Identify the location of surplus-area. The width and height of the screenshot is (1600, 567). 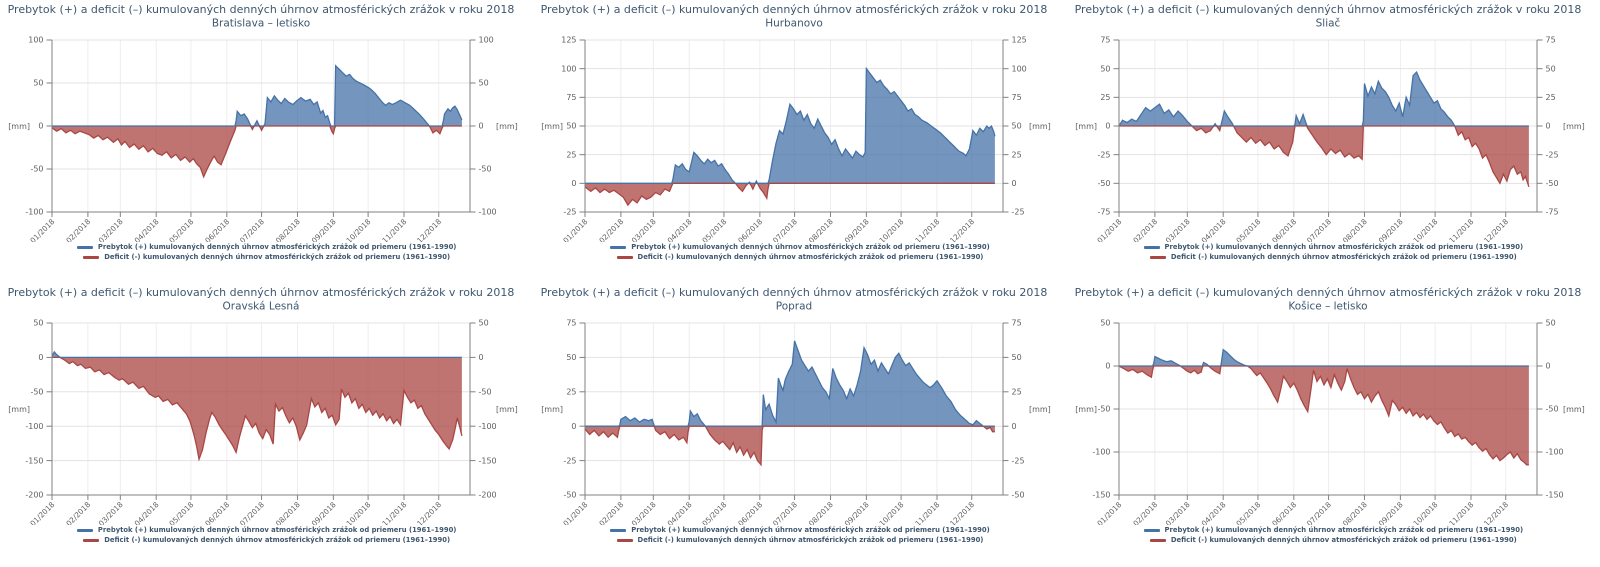
(1323, 358).